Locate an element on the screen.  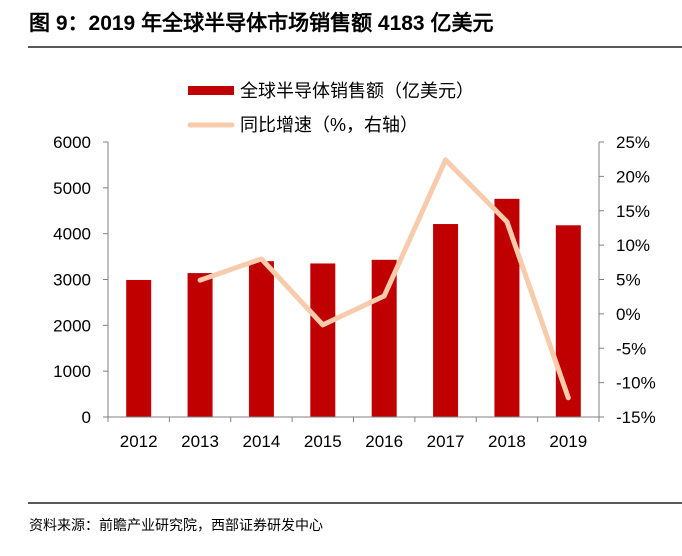
right-axis-tick-label: -15% is located at coordinates (636, 417).